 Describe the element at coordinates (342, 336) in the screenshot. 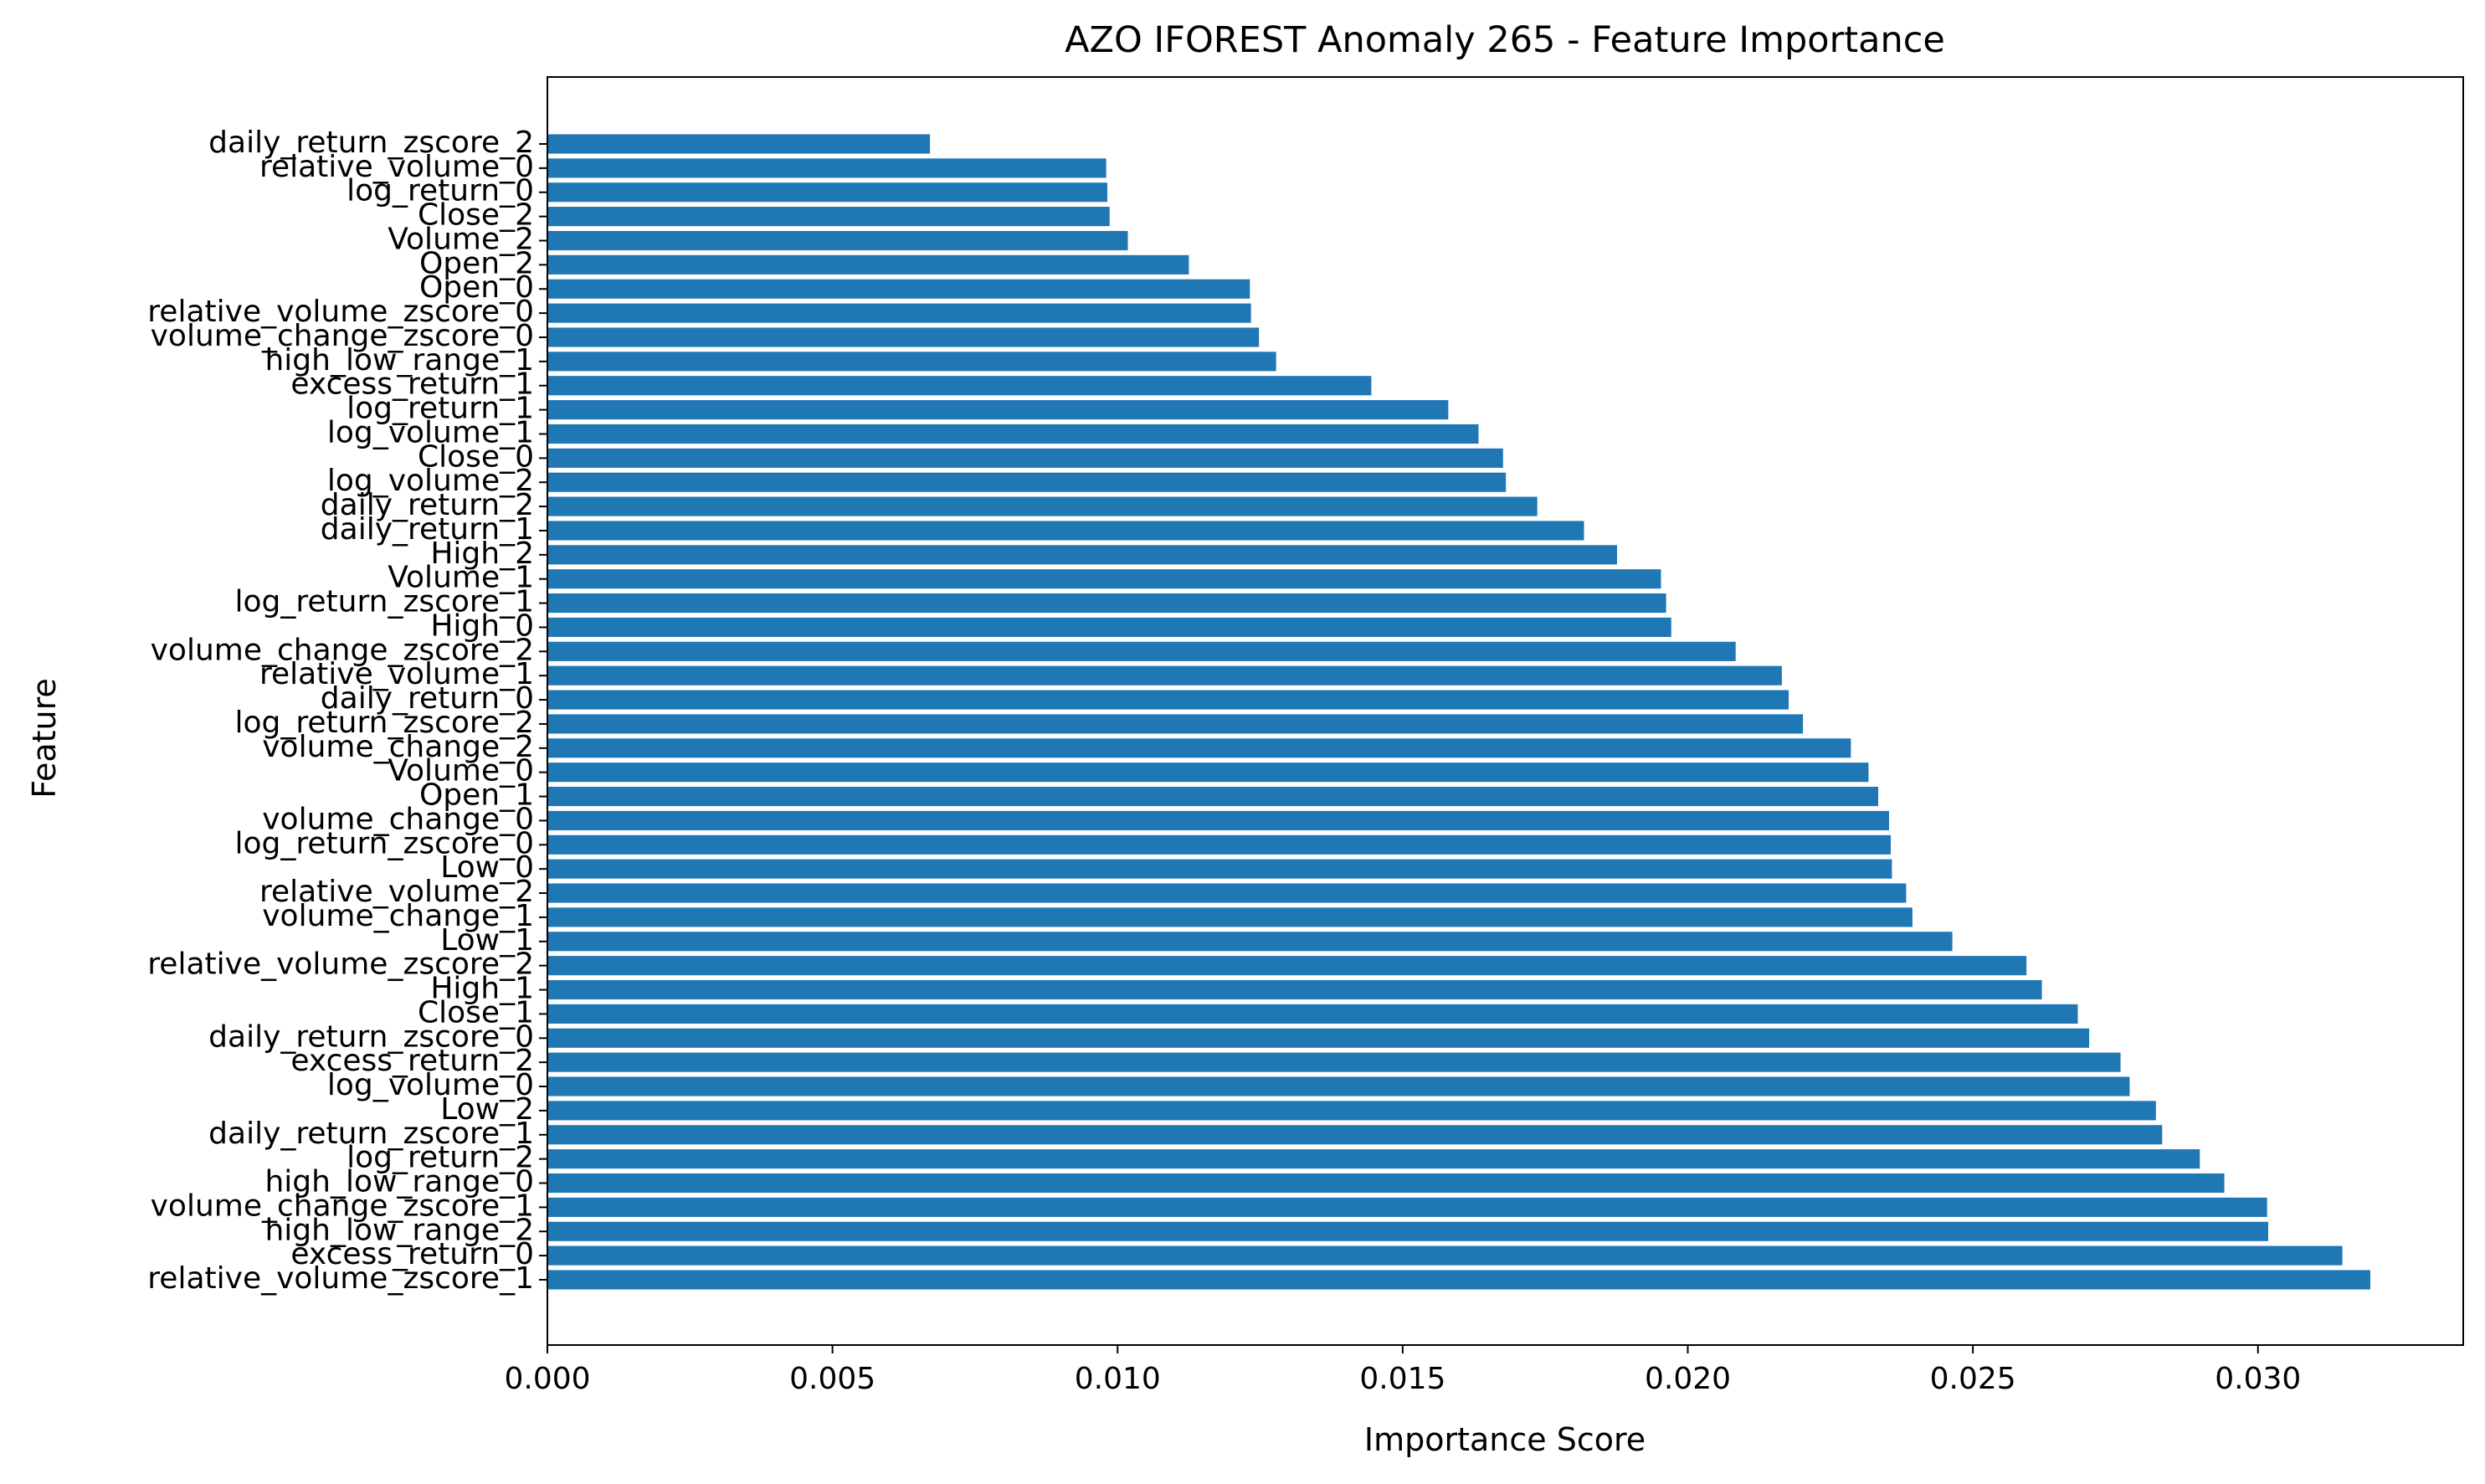

I see `y-tick-label: volume_change_zscore_0` at that location.